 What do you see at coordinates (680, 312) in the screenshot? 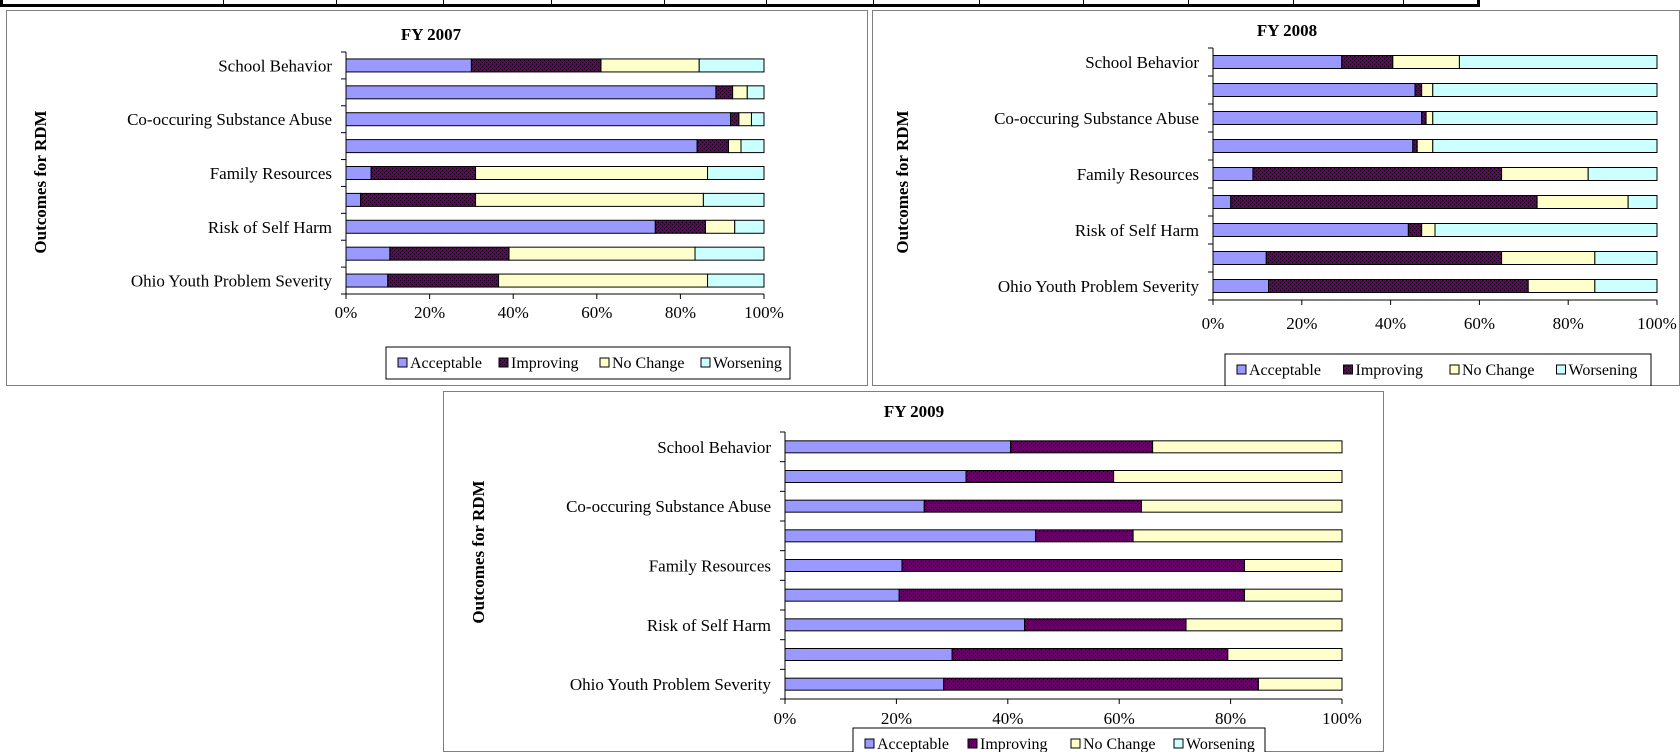
I see `x-tick-label: 80%` at bounding box center [680, 312].